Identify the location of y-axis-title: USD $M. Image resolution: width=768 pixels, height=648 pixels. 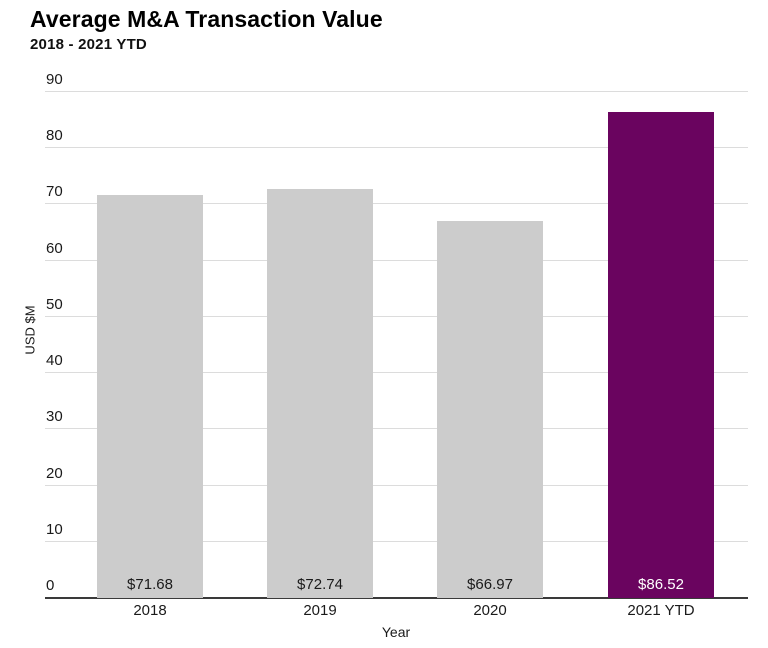
(30, 330).